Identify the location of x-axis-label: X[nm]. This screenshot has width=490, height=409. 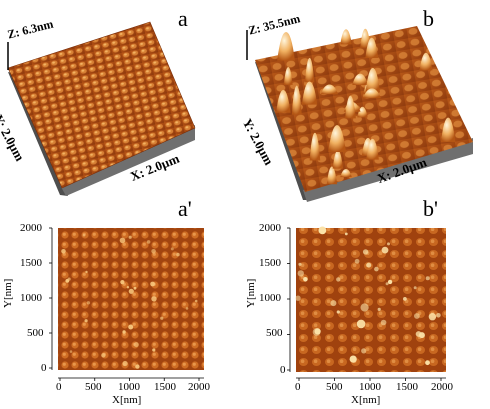
(366, 400).